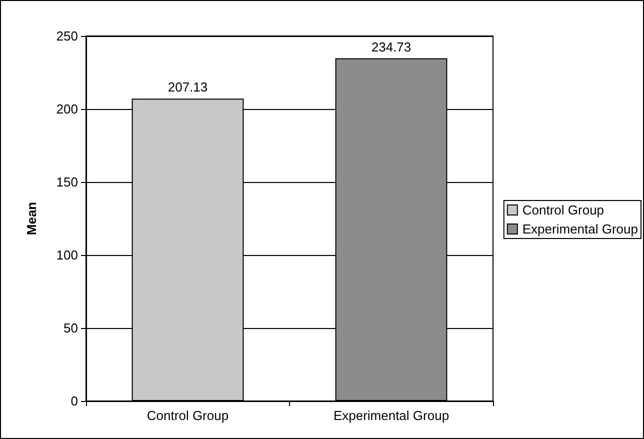 This screenshot has height=439, width=644. I want to click on legend-label: Experimental Group, so click(580, 229).